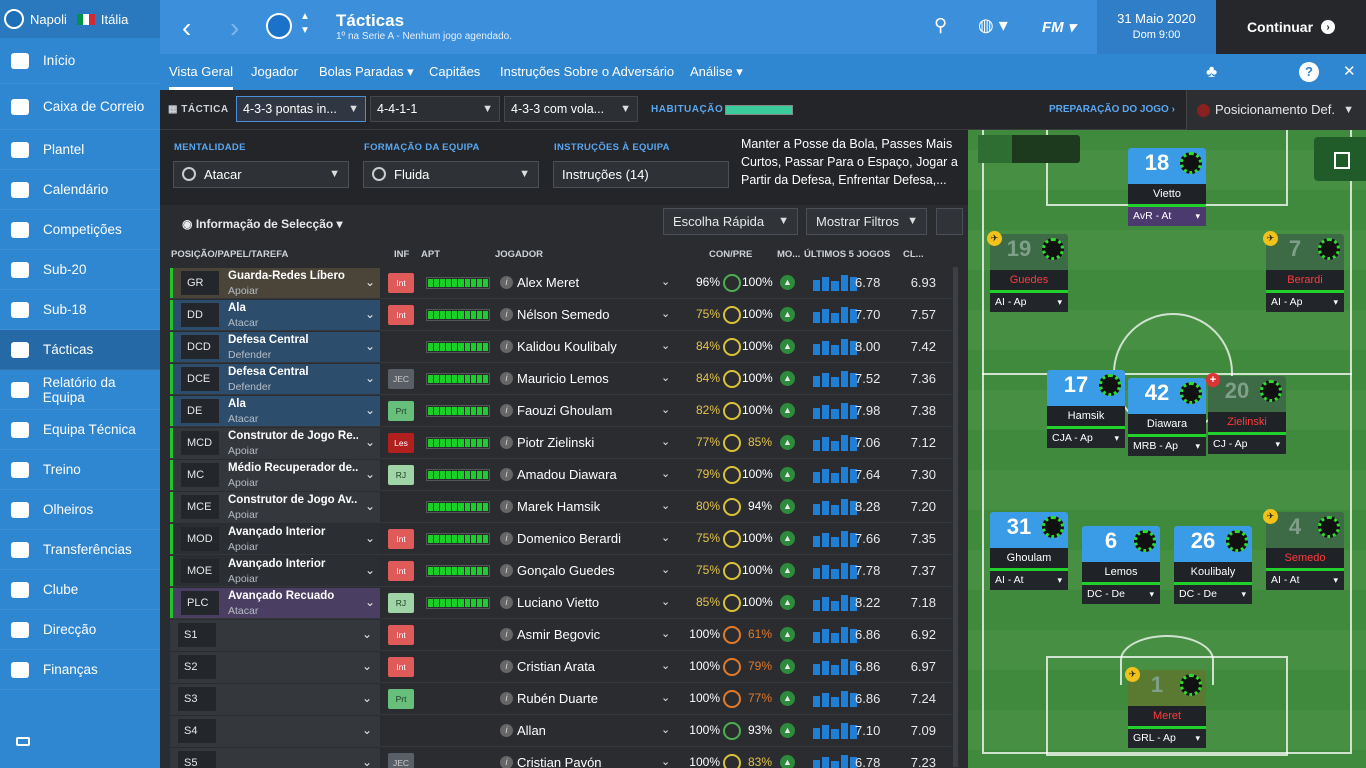  I want to click on col-last5: ÚLTIMOS 5 JOGOS, so click(847, 254).